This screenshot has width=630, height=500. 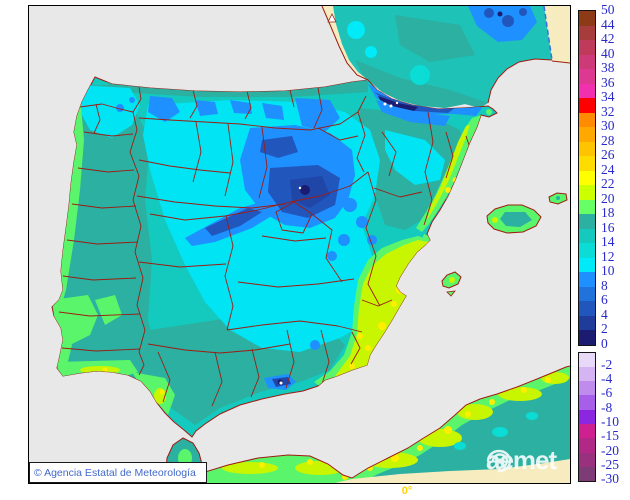 I want to click on legend-label: 50, so click(x=608, y=9).